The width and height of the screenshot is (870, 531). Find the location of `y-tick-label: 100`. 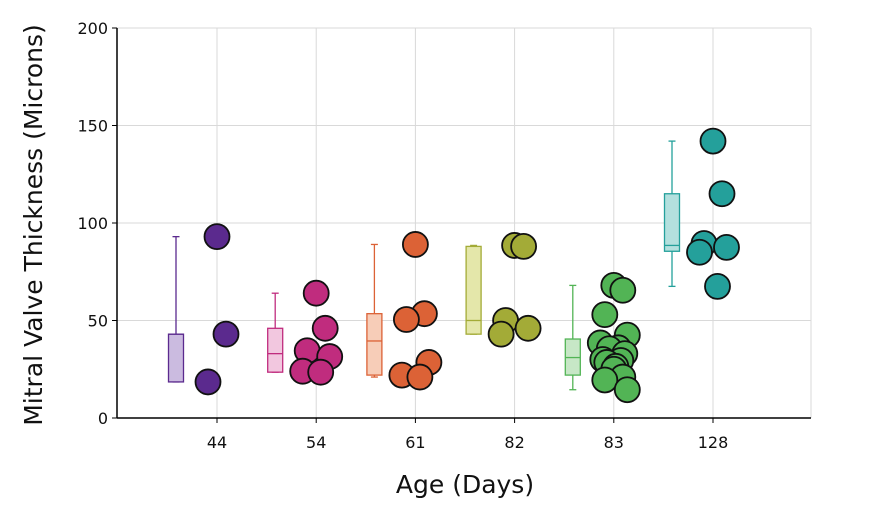

y-tick-label: 100 is located at coordinates (92, 223).